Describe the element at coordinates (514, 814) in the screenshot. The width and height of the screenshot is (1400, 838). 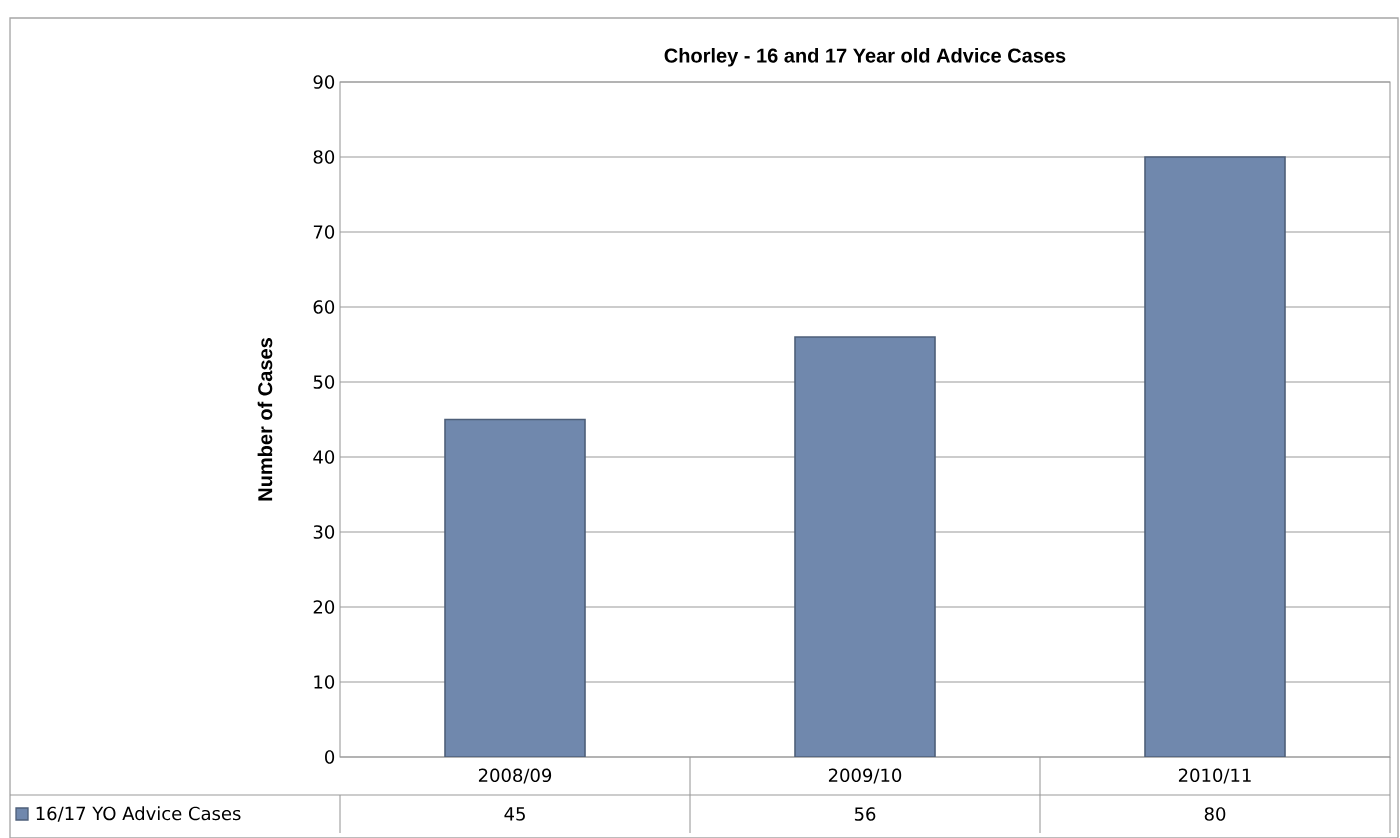
I see `data-label: 45` at that location.